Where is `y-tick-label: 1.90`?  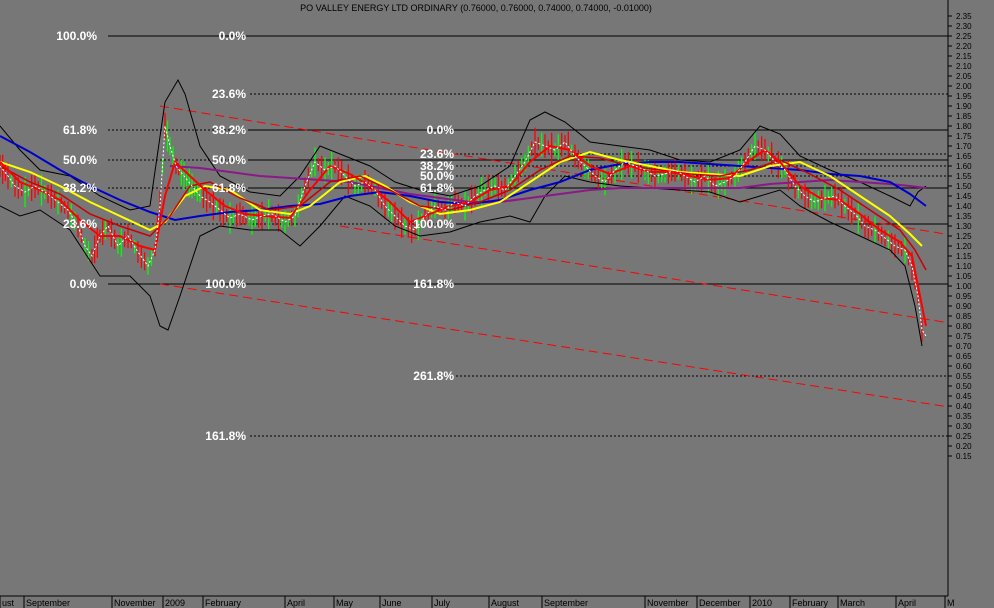
y-tick-label: 1.90 is located at coordinates (964, 106).